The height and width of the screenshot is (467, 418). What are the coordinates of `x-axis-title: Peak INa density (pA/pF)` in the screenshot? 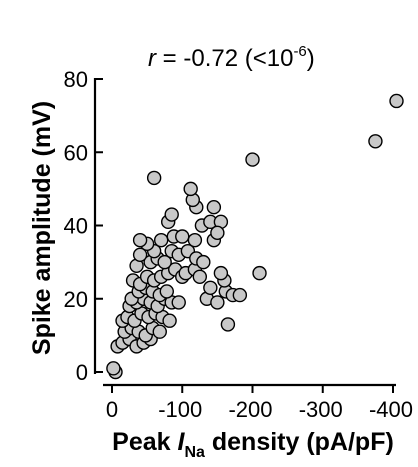 It's located at (253, 444).